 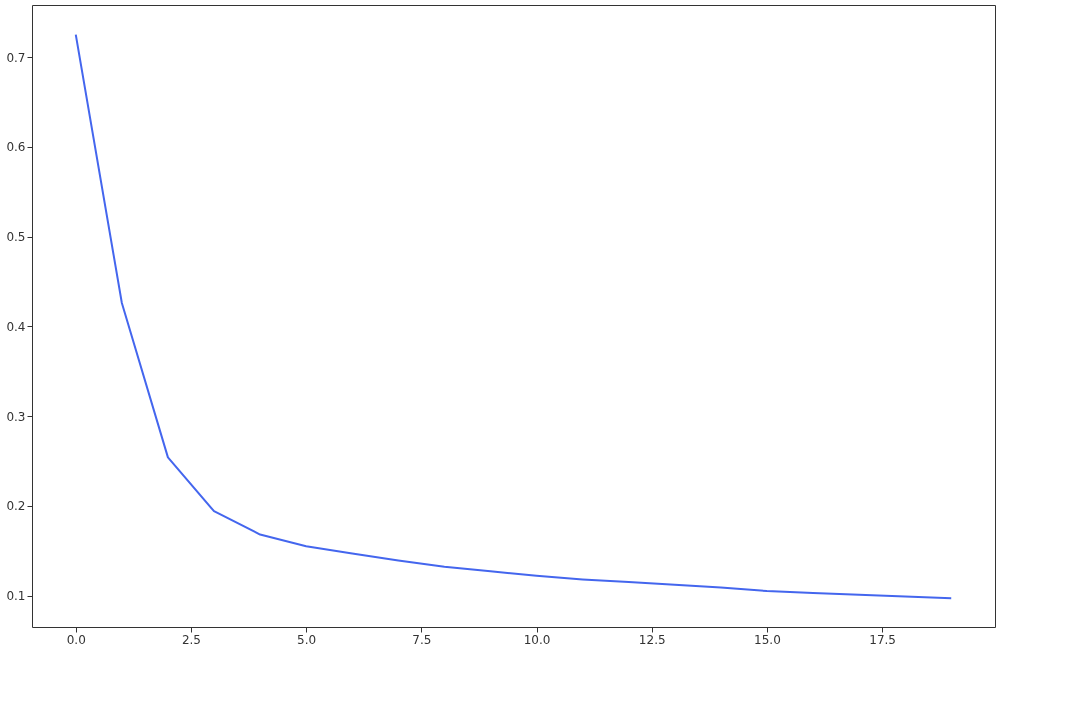 I want to click on y-tick-label: 0.4, so click(x=16, y=326).